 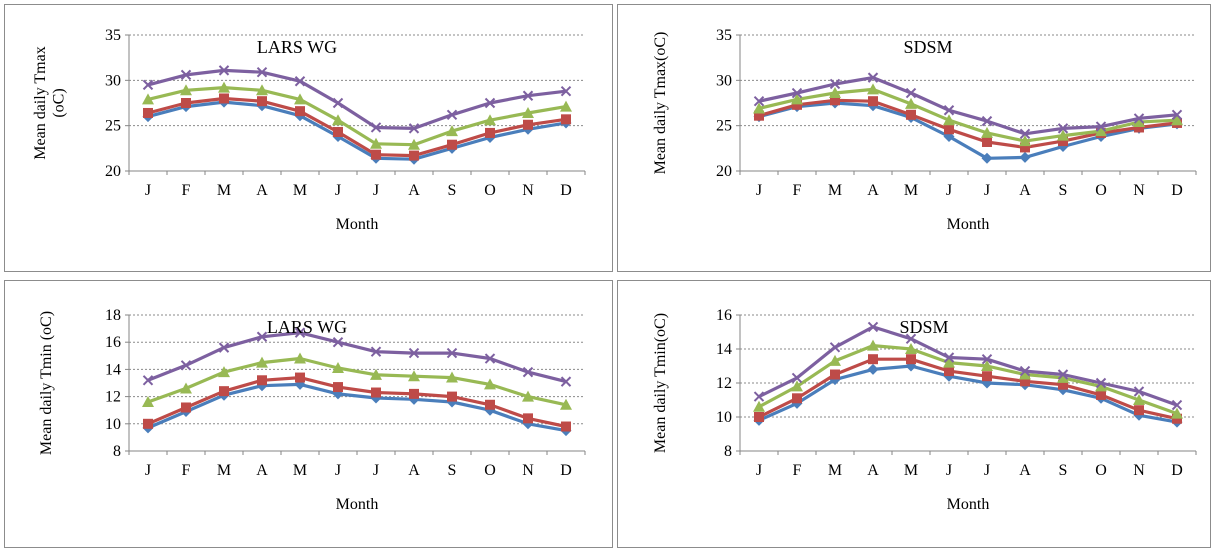 I want to click on y-tick-label: 8, so click(x=117, y=451).